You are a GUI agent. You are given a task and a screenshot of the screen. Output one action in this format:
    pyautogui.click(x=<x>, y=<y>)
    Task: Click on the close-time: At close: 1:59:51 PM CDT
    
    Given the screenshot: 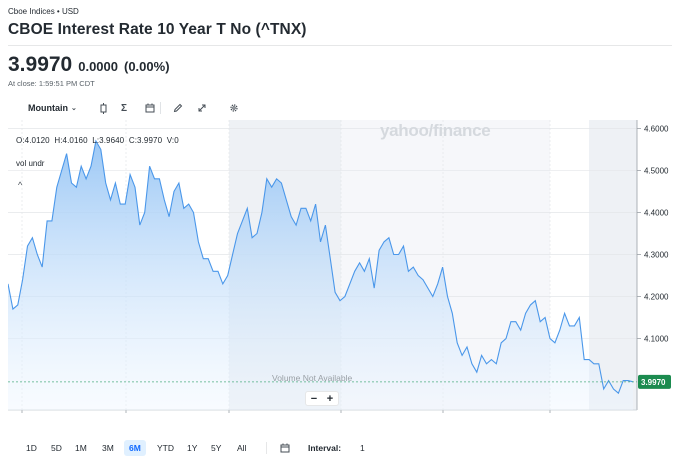 What is the action you would take?
    pyautogui.click(x=51, y=83)
    